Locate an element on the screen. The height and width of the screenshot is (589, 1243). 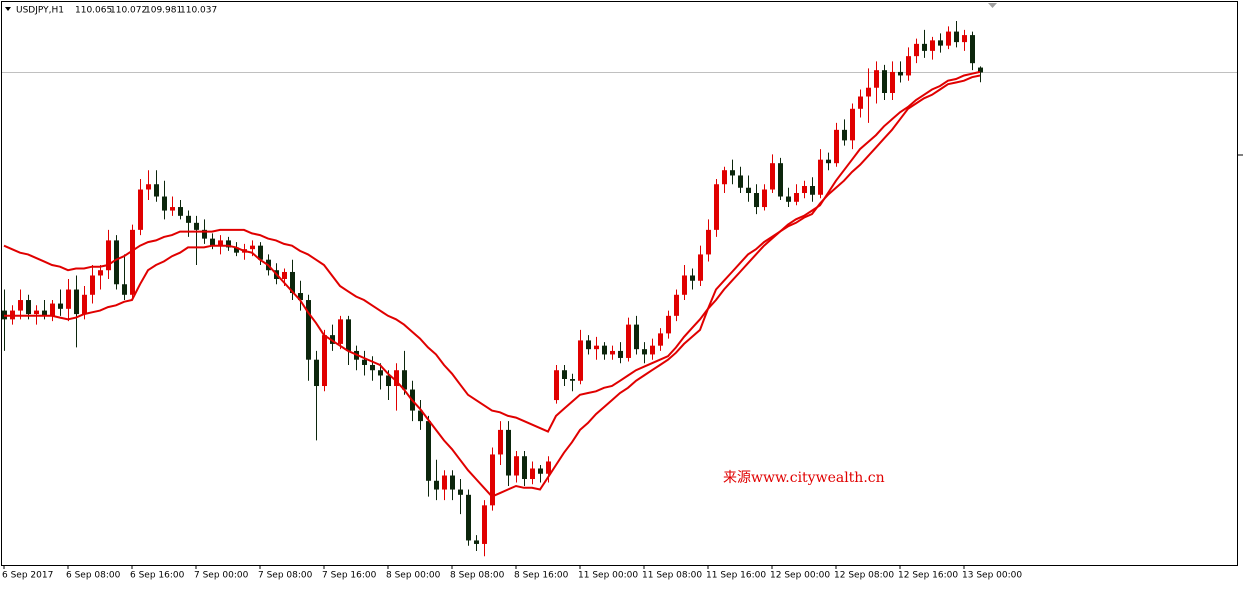
ohlc-open: 110.065 is located at coordinates (93, 11).